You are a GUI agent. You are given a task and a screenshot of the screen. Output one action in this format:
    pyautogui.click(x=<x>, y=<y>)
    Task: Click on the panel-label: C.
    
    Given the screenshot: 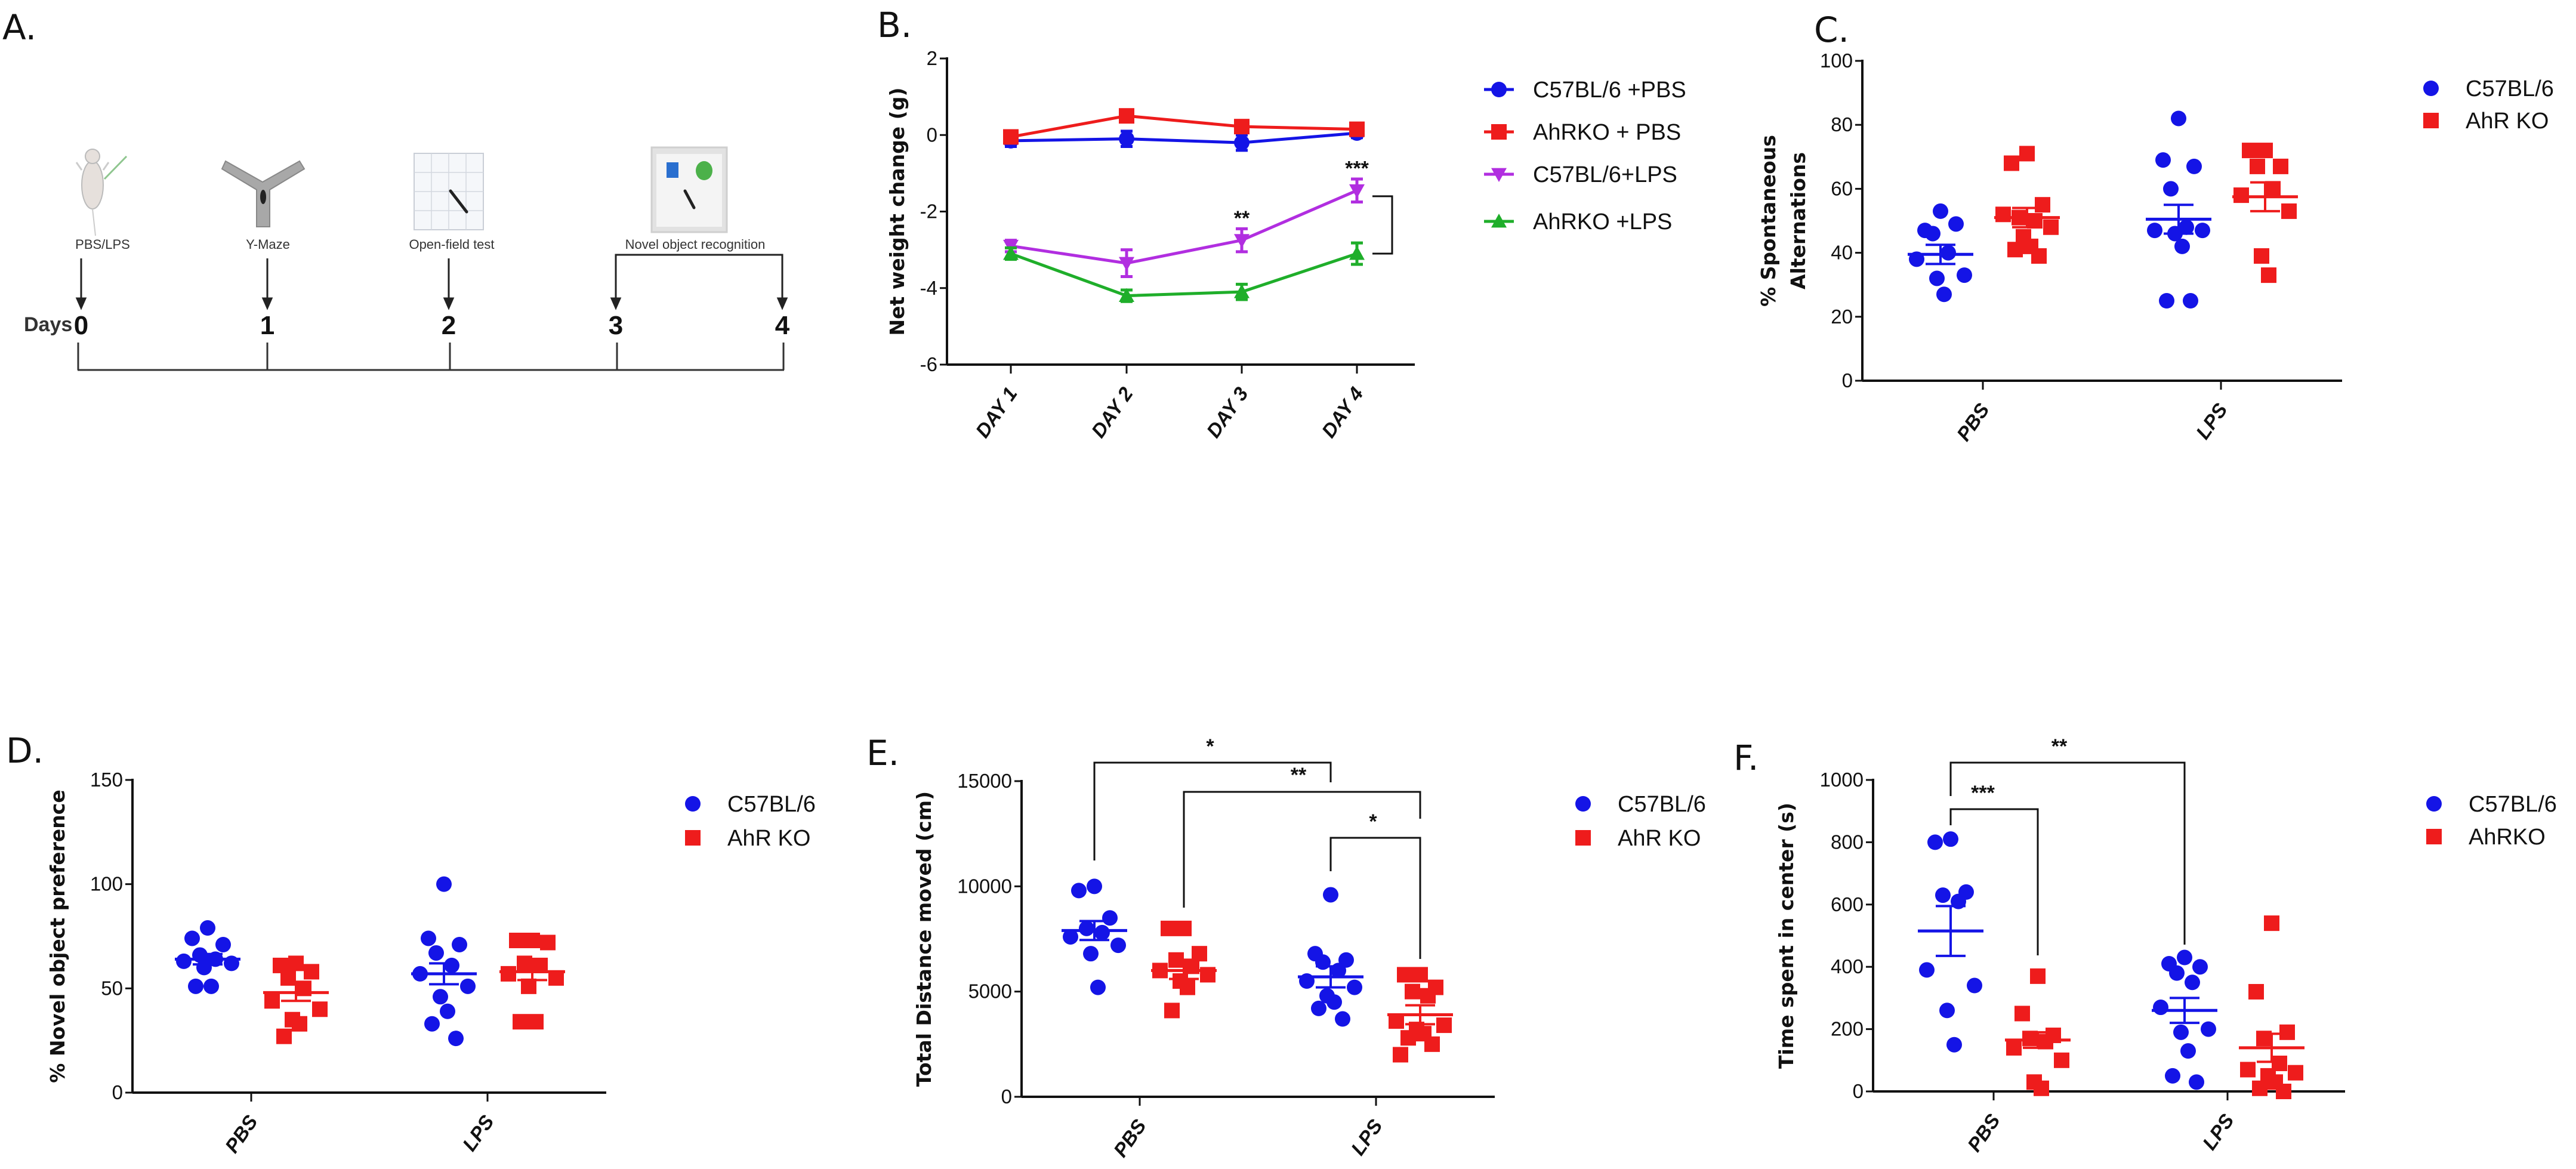 What is the action you would take?
    pyautogui.click(x=1831, y=30)
    